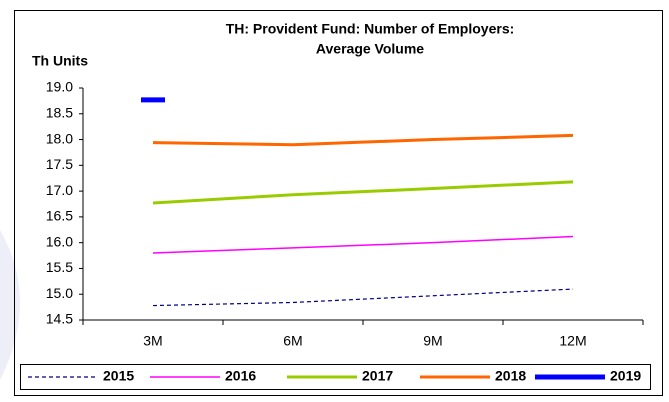 The height and width of the screenshot is (402, 669). Describe the element at coordinates (59, 293) in the screenshot. I see `y-tick-label: 15.0` at that location.